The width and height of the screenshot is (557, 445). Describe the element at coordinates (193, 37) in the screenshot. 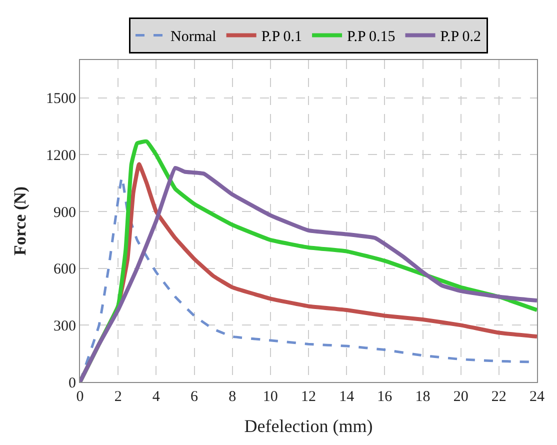

I see `legend-label: Normal` at that location.